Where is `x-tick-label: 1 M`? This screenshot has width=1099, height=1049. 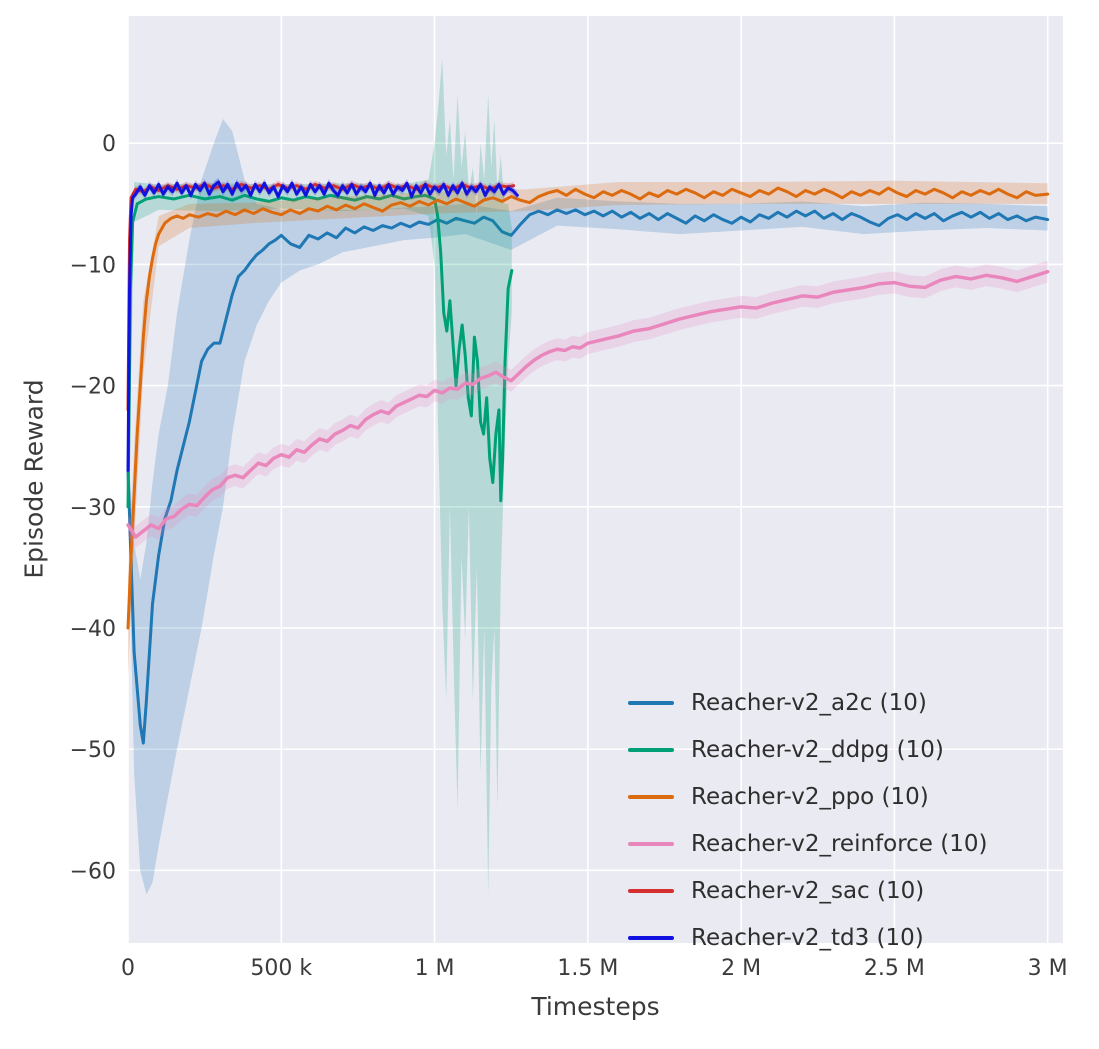
x-tick-label: 1 M is located at coordinates (435, 968).